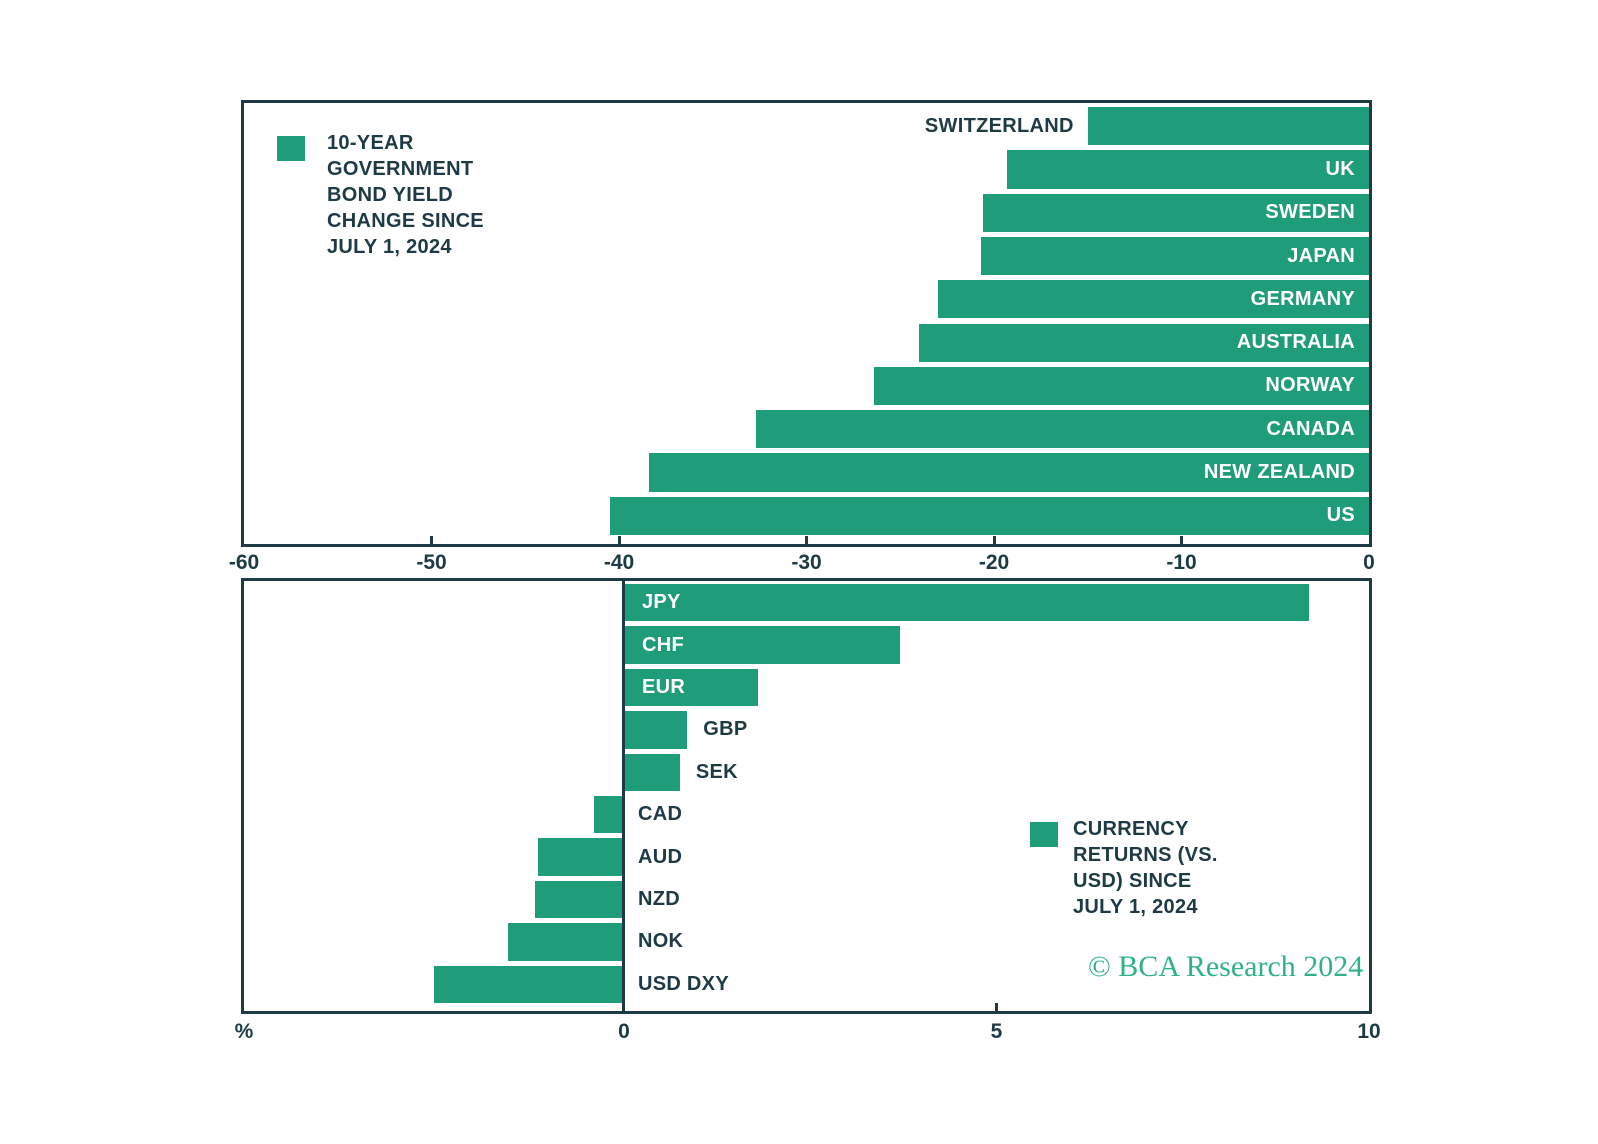 The image size is (1598, 1144). Describe the element at coordinates (651, 772) in the screenshot. I see `bar-sek` at that location.